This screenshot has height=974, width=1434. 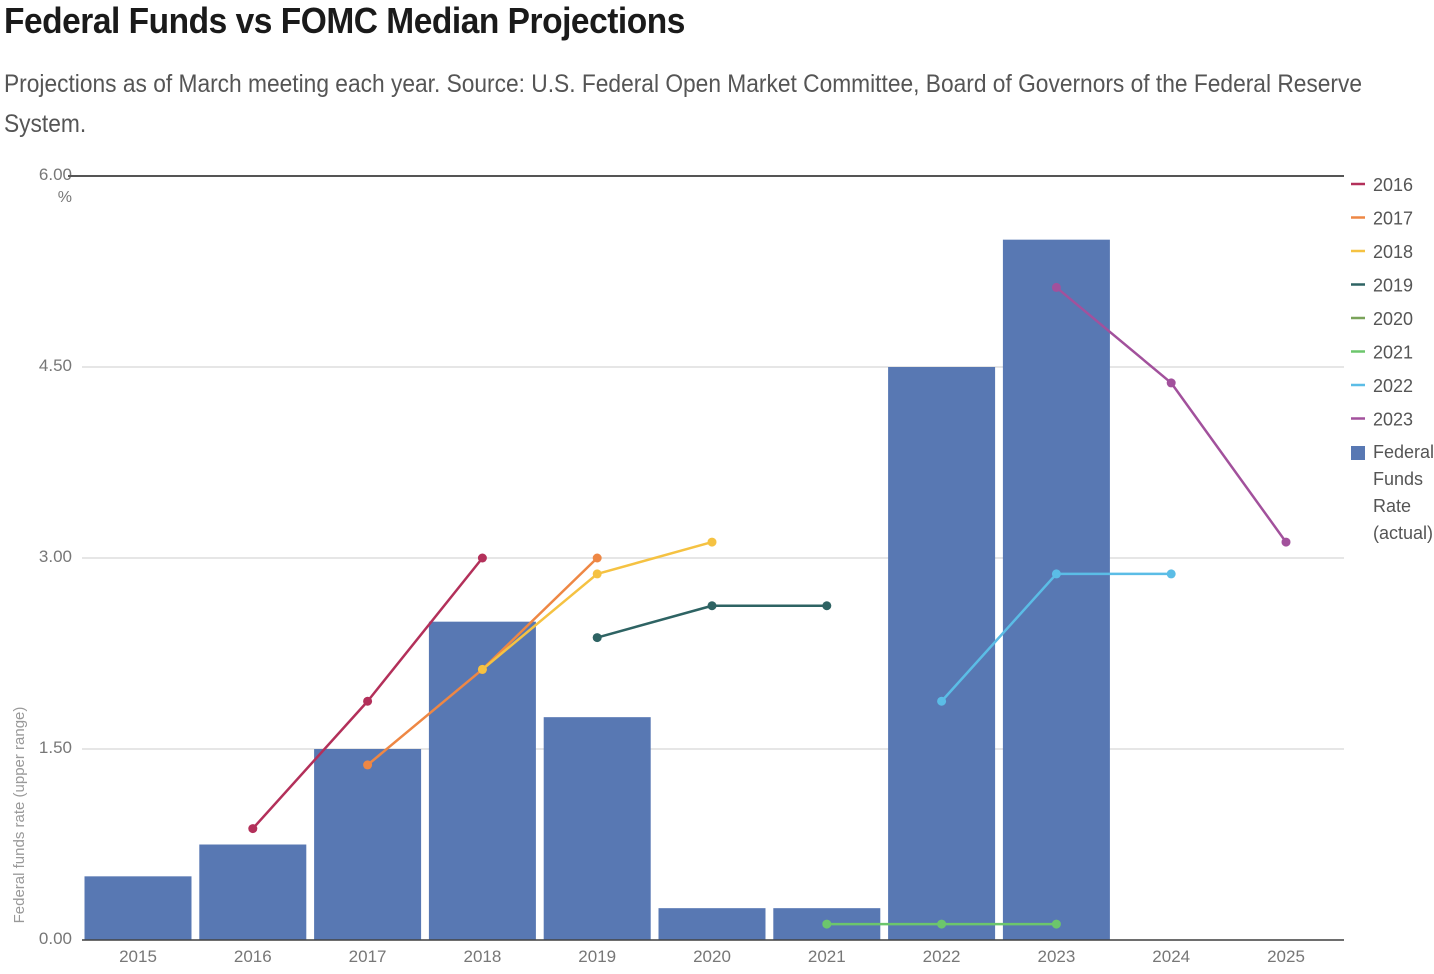 What do you see at coordinates (19, 815) in the screenshot?
I see `y-axis-title: Federal funds rate (upper range)` at bounding box center [19, 815].